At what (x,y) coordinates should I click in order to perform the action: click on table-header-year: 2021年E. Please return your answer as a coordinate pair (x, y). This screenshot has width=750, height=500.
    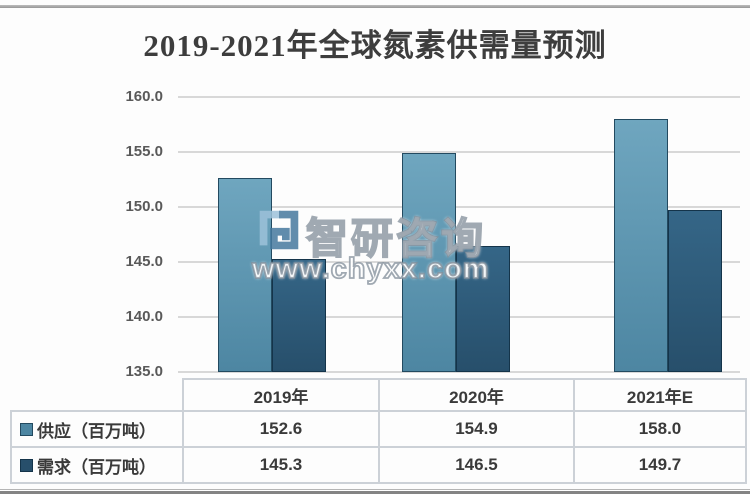
    Looking at the image, I should click on (660, 397).